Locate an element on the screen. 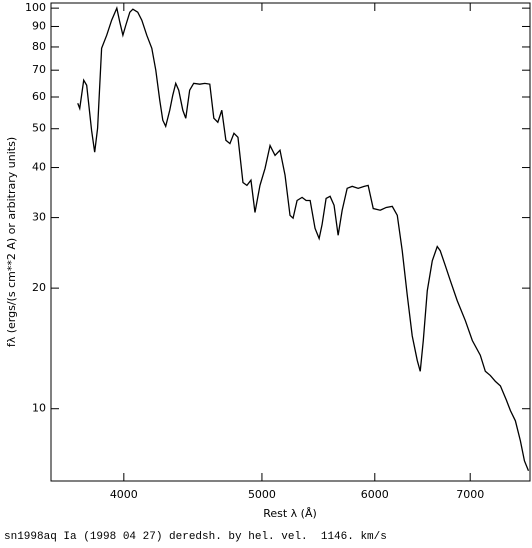  y-tick-label: 50 is located at coordinates (39, 128).